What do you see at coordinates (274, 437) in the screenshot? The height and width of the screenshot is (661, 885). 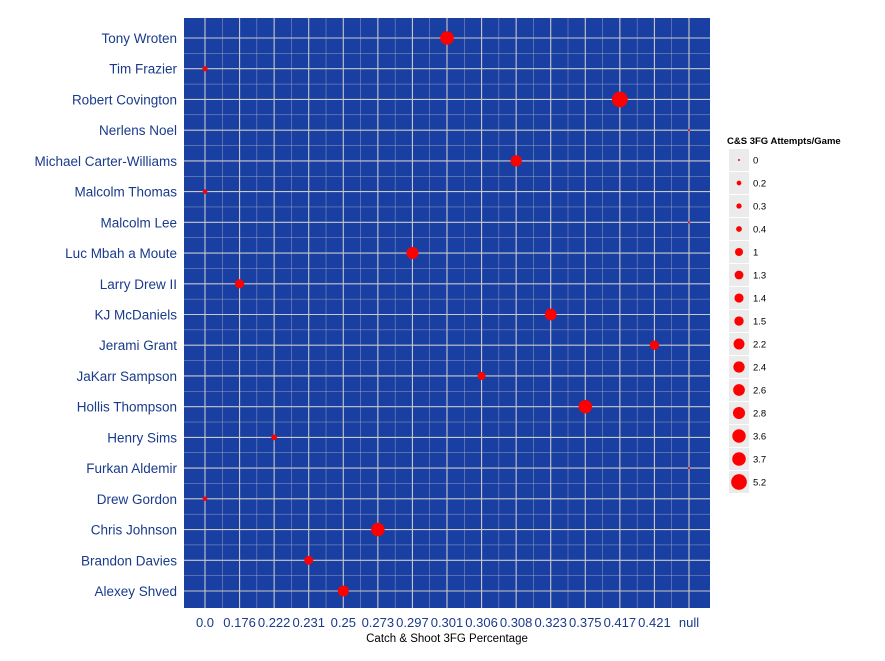 I see `point-henry-sims` at bounding box center [274, 437].